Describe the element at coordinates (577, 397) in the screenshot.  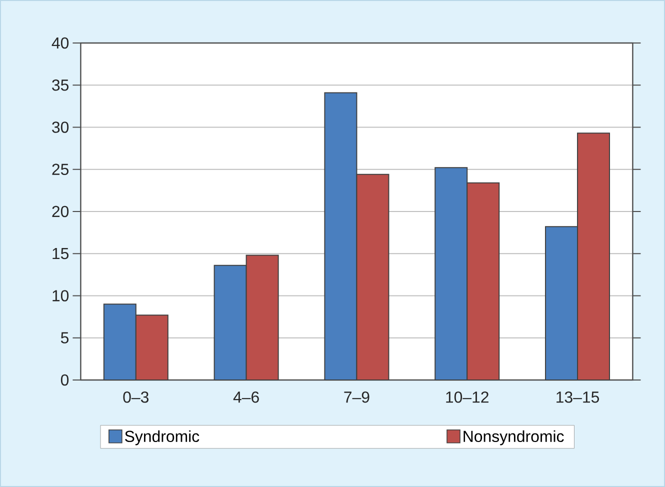
I see `x-tick-label: 13–15` at that location.